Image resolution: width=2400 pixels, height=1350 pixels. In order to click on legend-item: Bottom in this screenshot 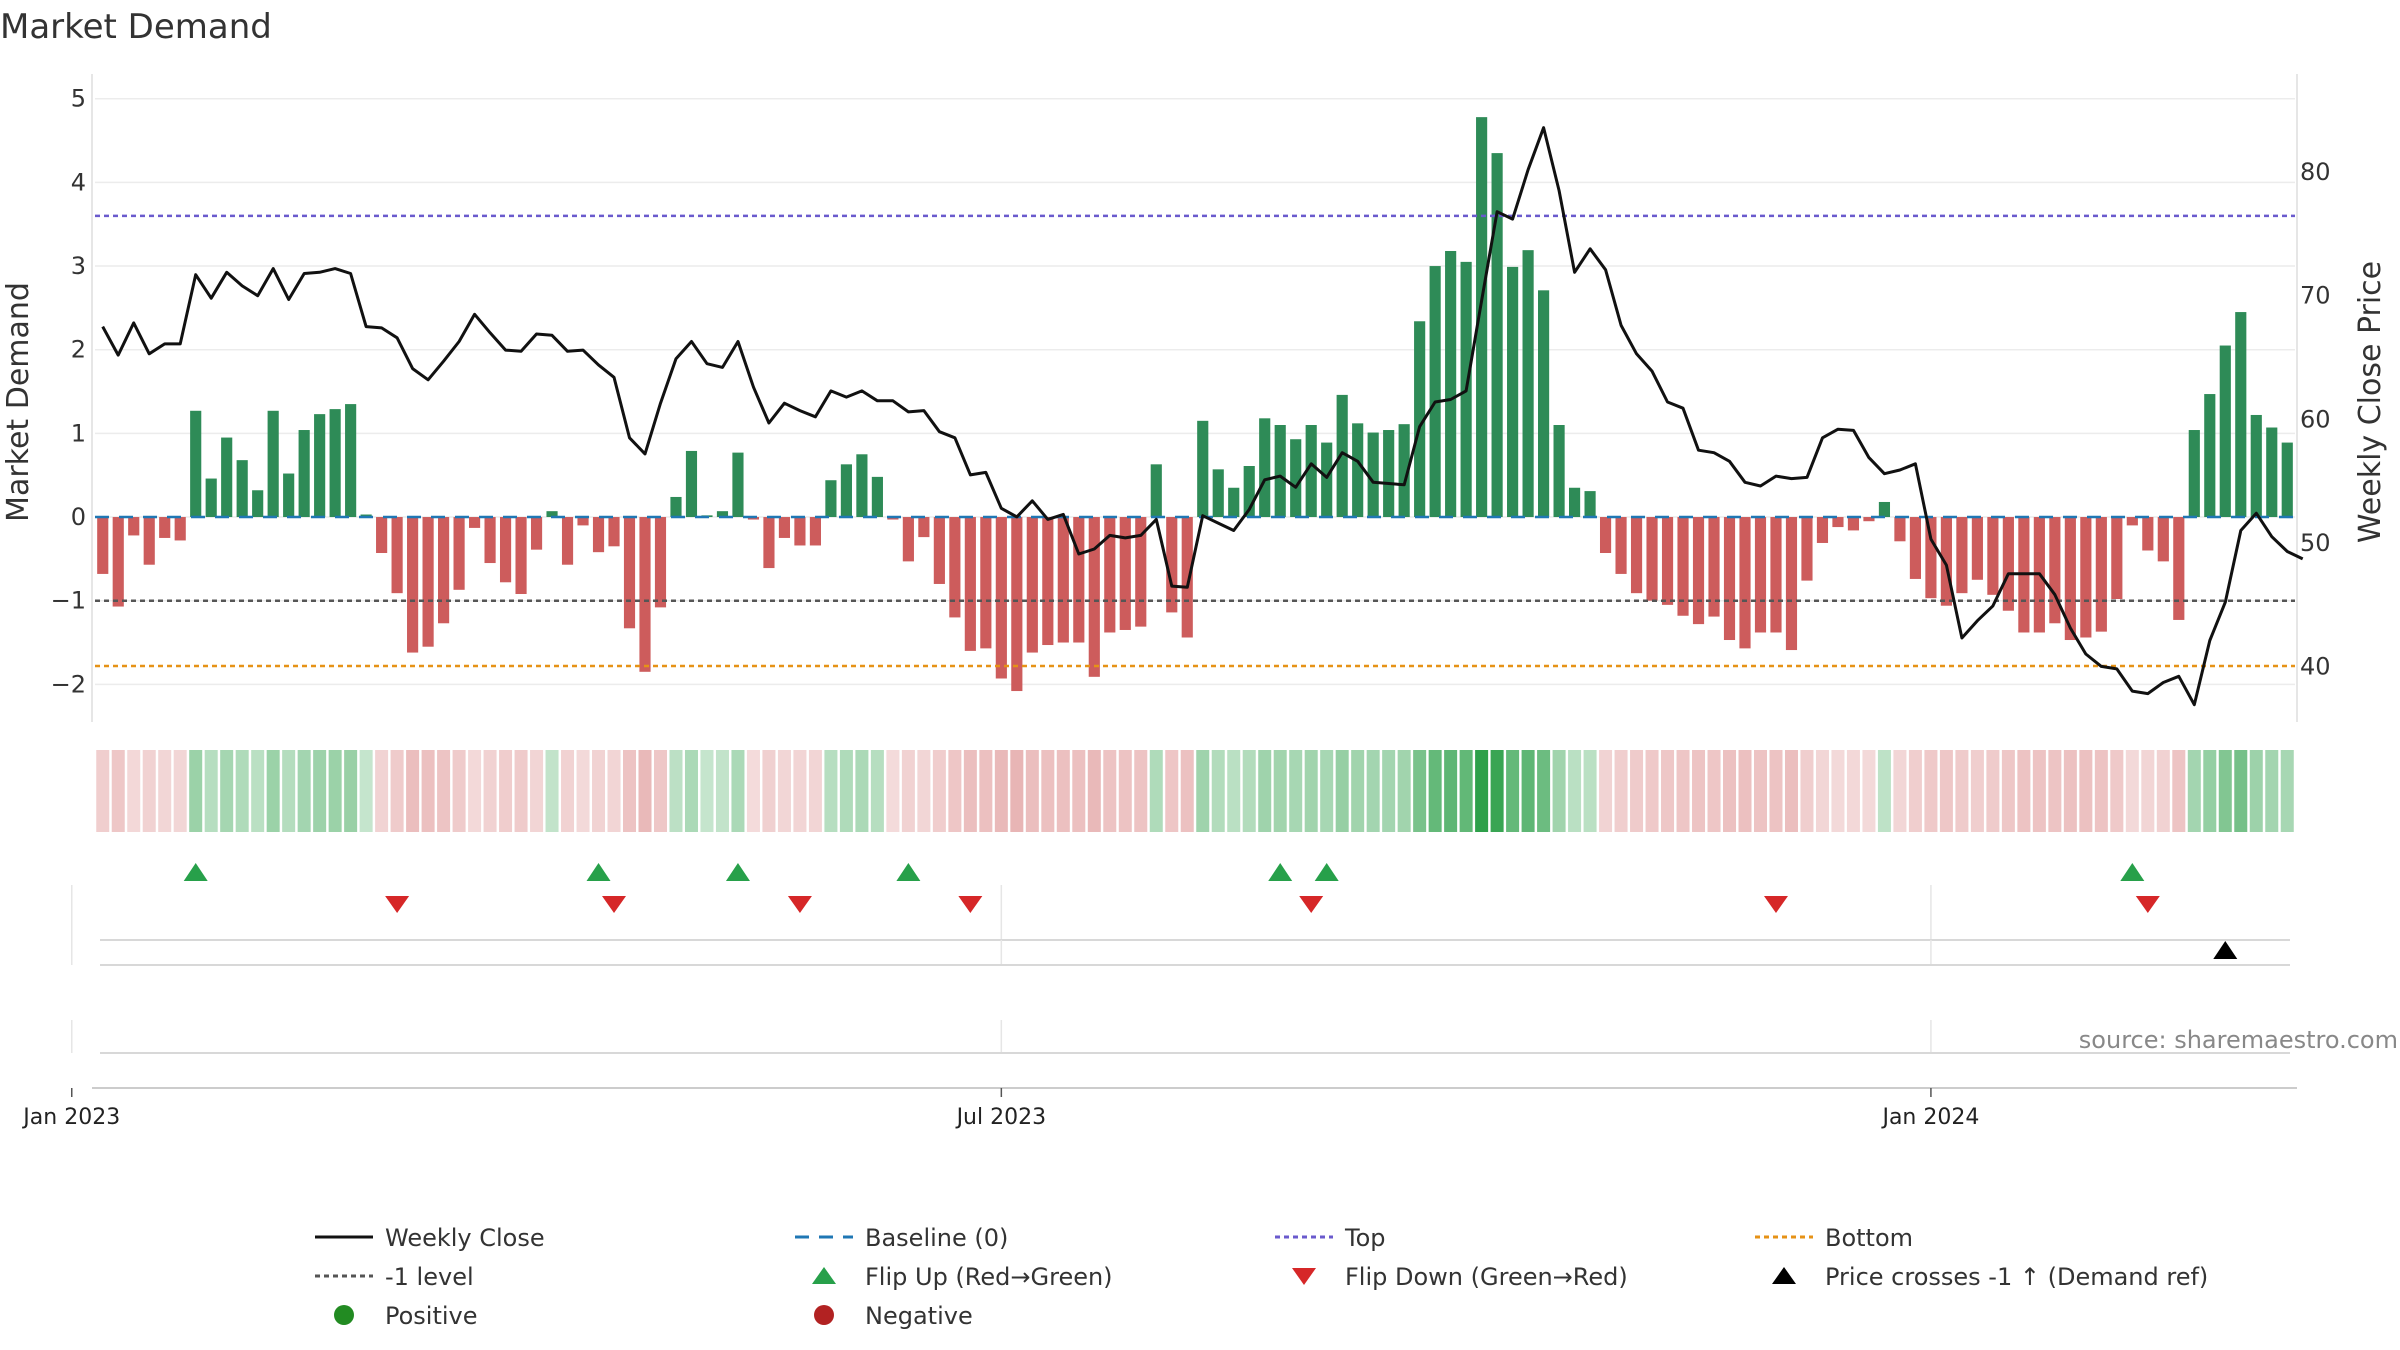, I will do `click(1834, 1238)`.